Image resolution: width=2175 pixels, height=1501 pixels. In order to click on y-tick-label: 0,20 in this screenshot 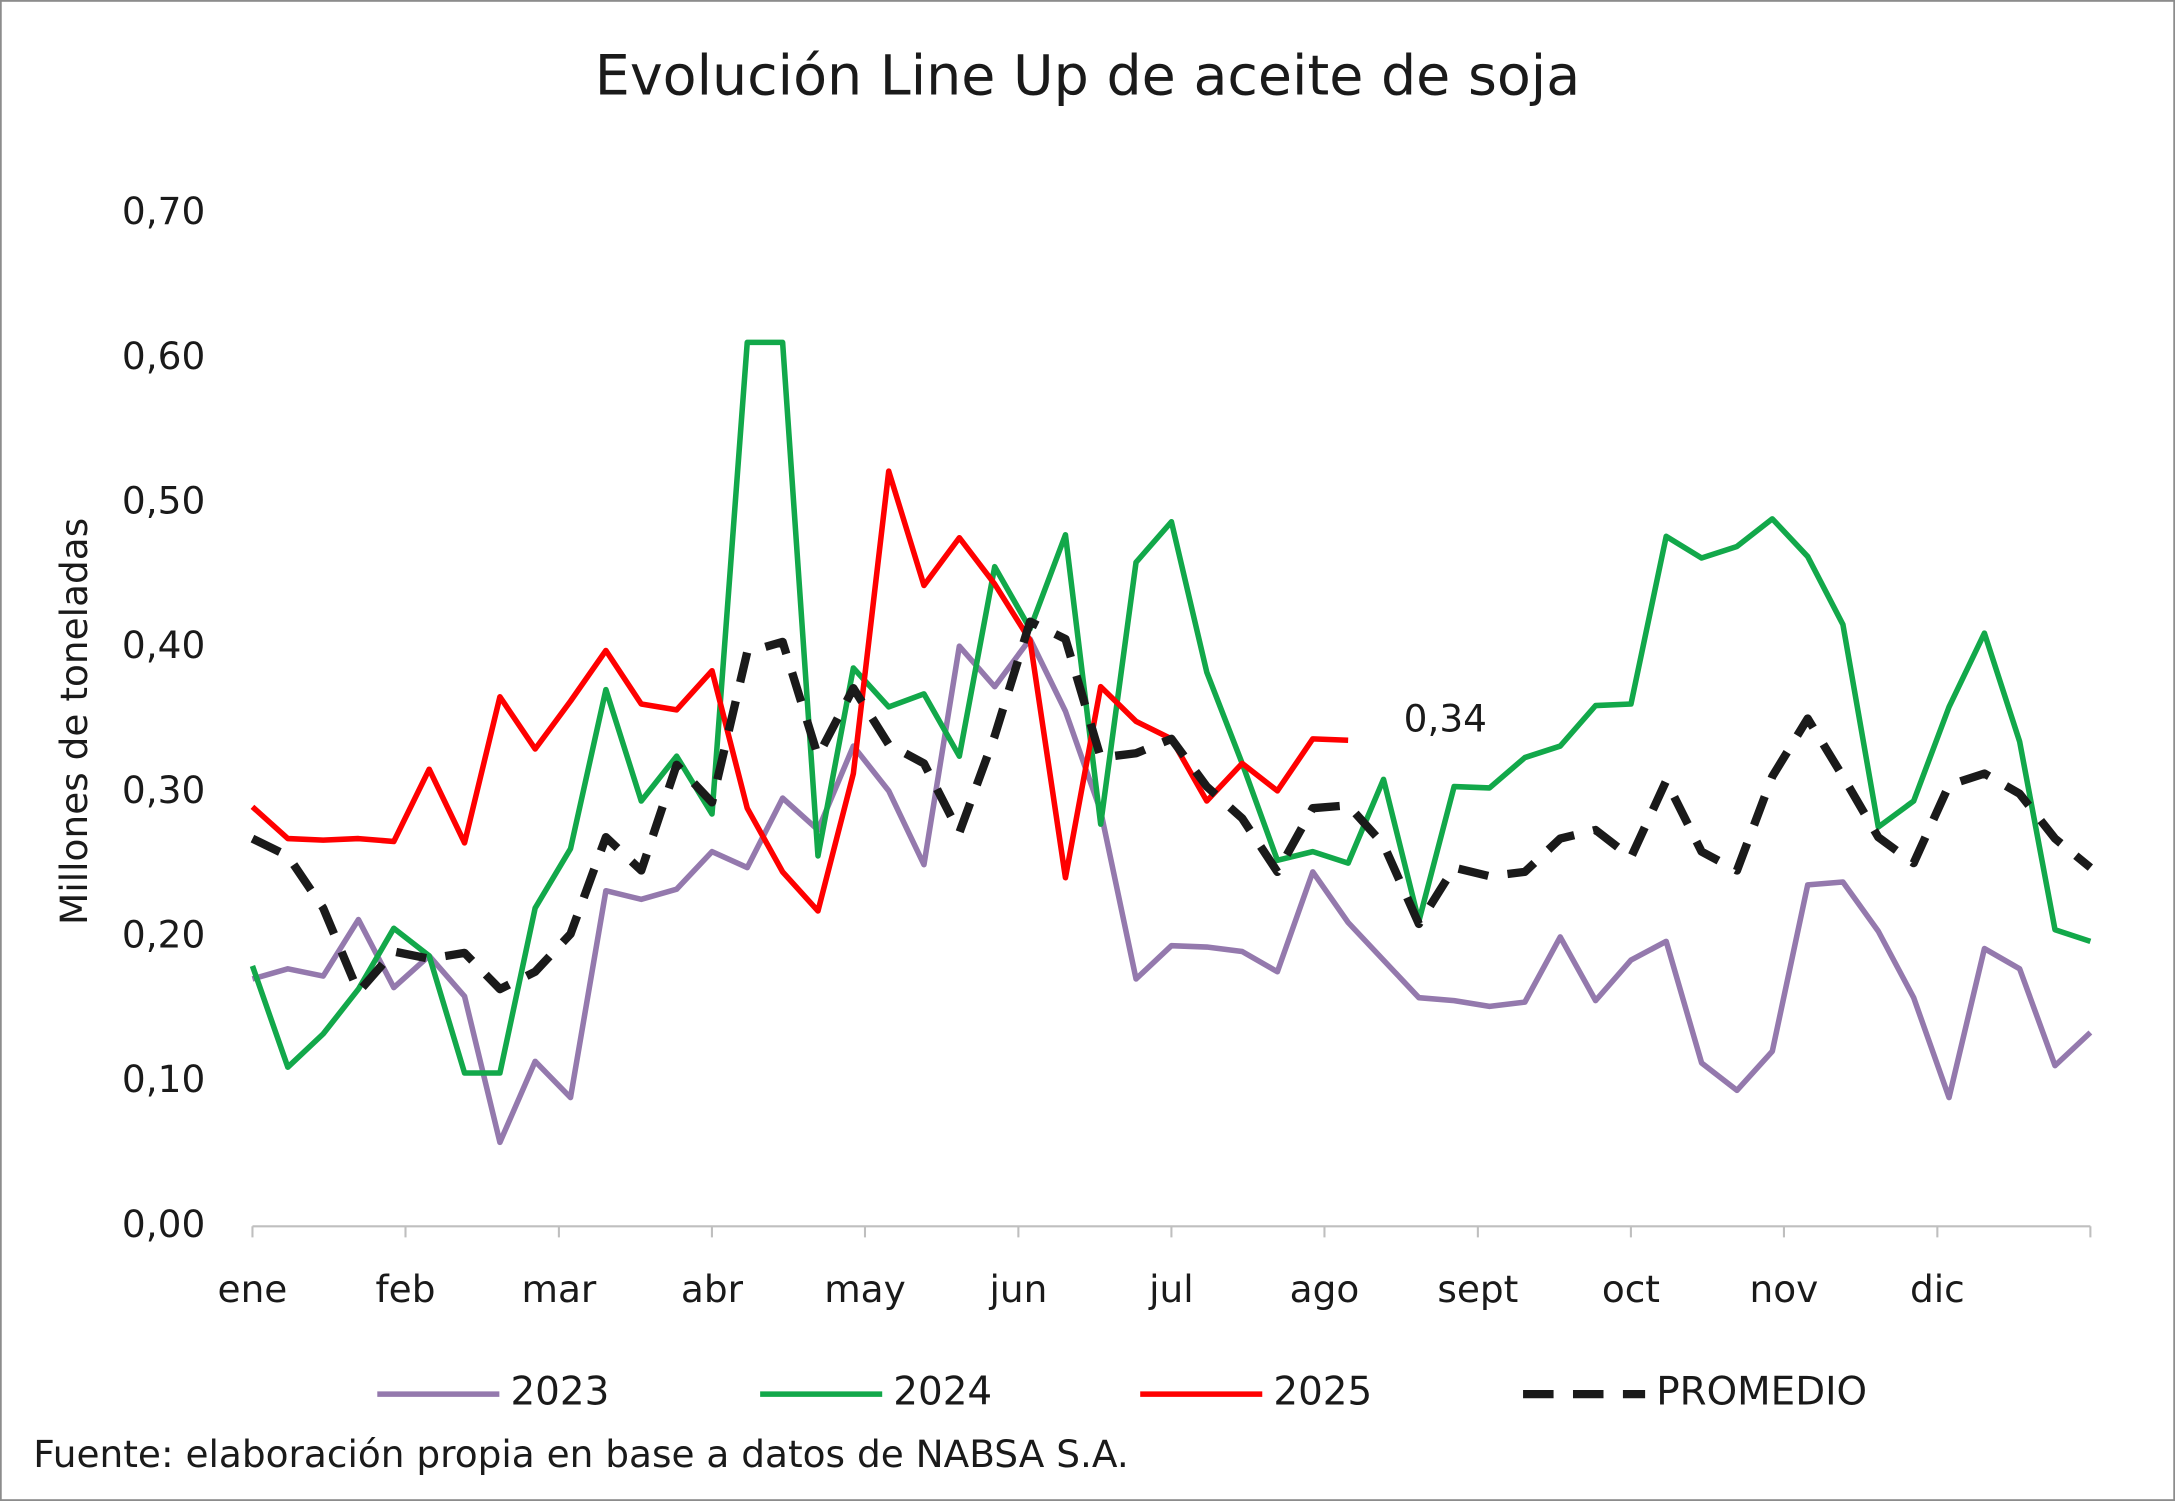, I will do `click(163, 934)`.